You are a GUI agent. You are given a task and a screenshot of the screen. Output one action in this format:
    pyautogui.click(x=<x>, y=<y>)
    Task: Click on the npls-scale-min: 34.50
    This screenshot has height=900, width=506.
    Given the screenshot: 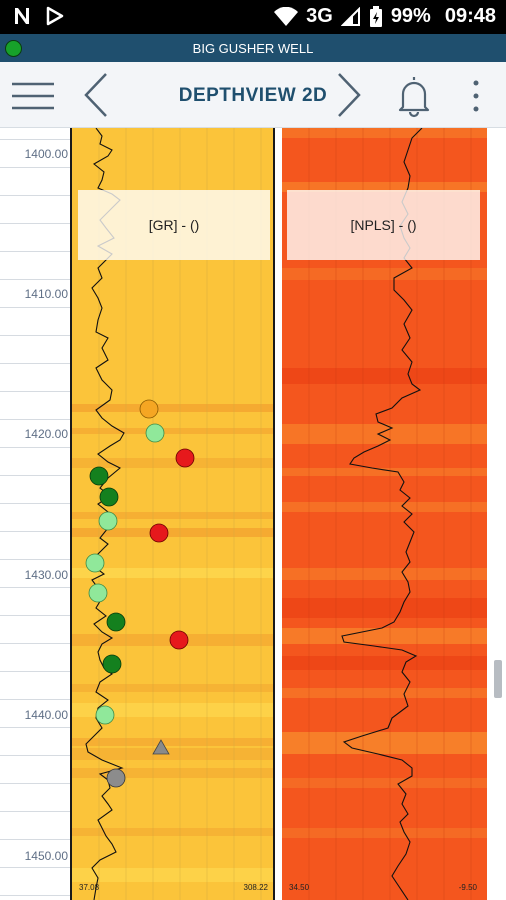 What is the action you would take?
    pyautogui.click(x=299, y=887)
    